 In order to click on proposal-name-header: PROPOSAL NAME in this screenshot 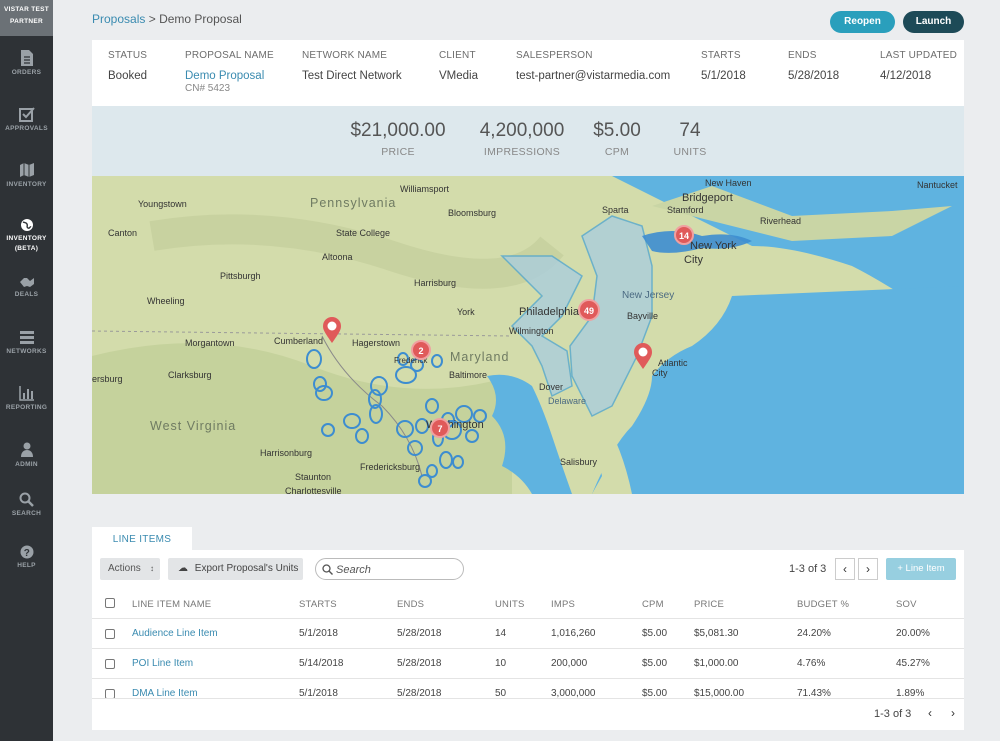, I will do `click(229, 55)`.